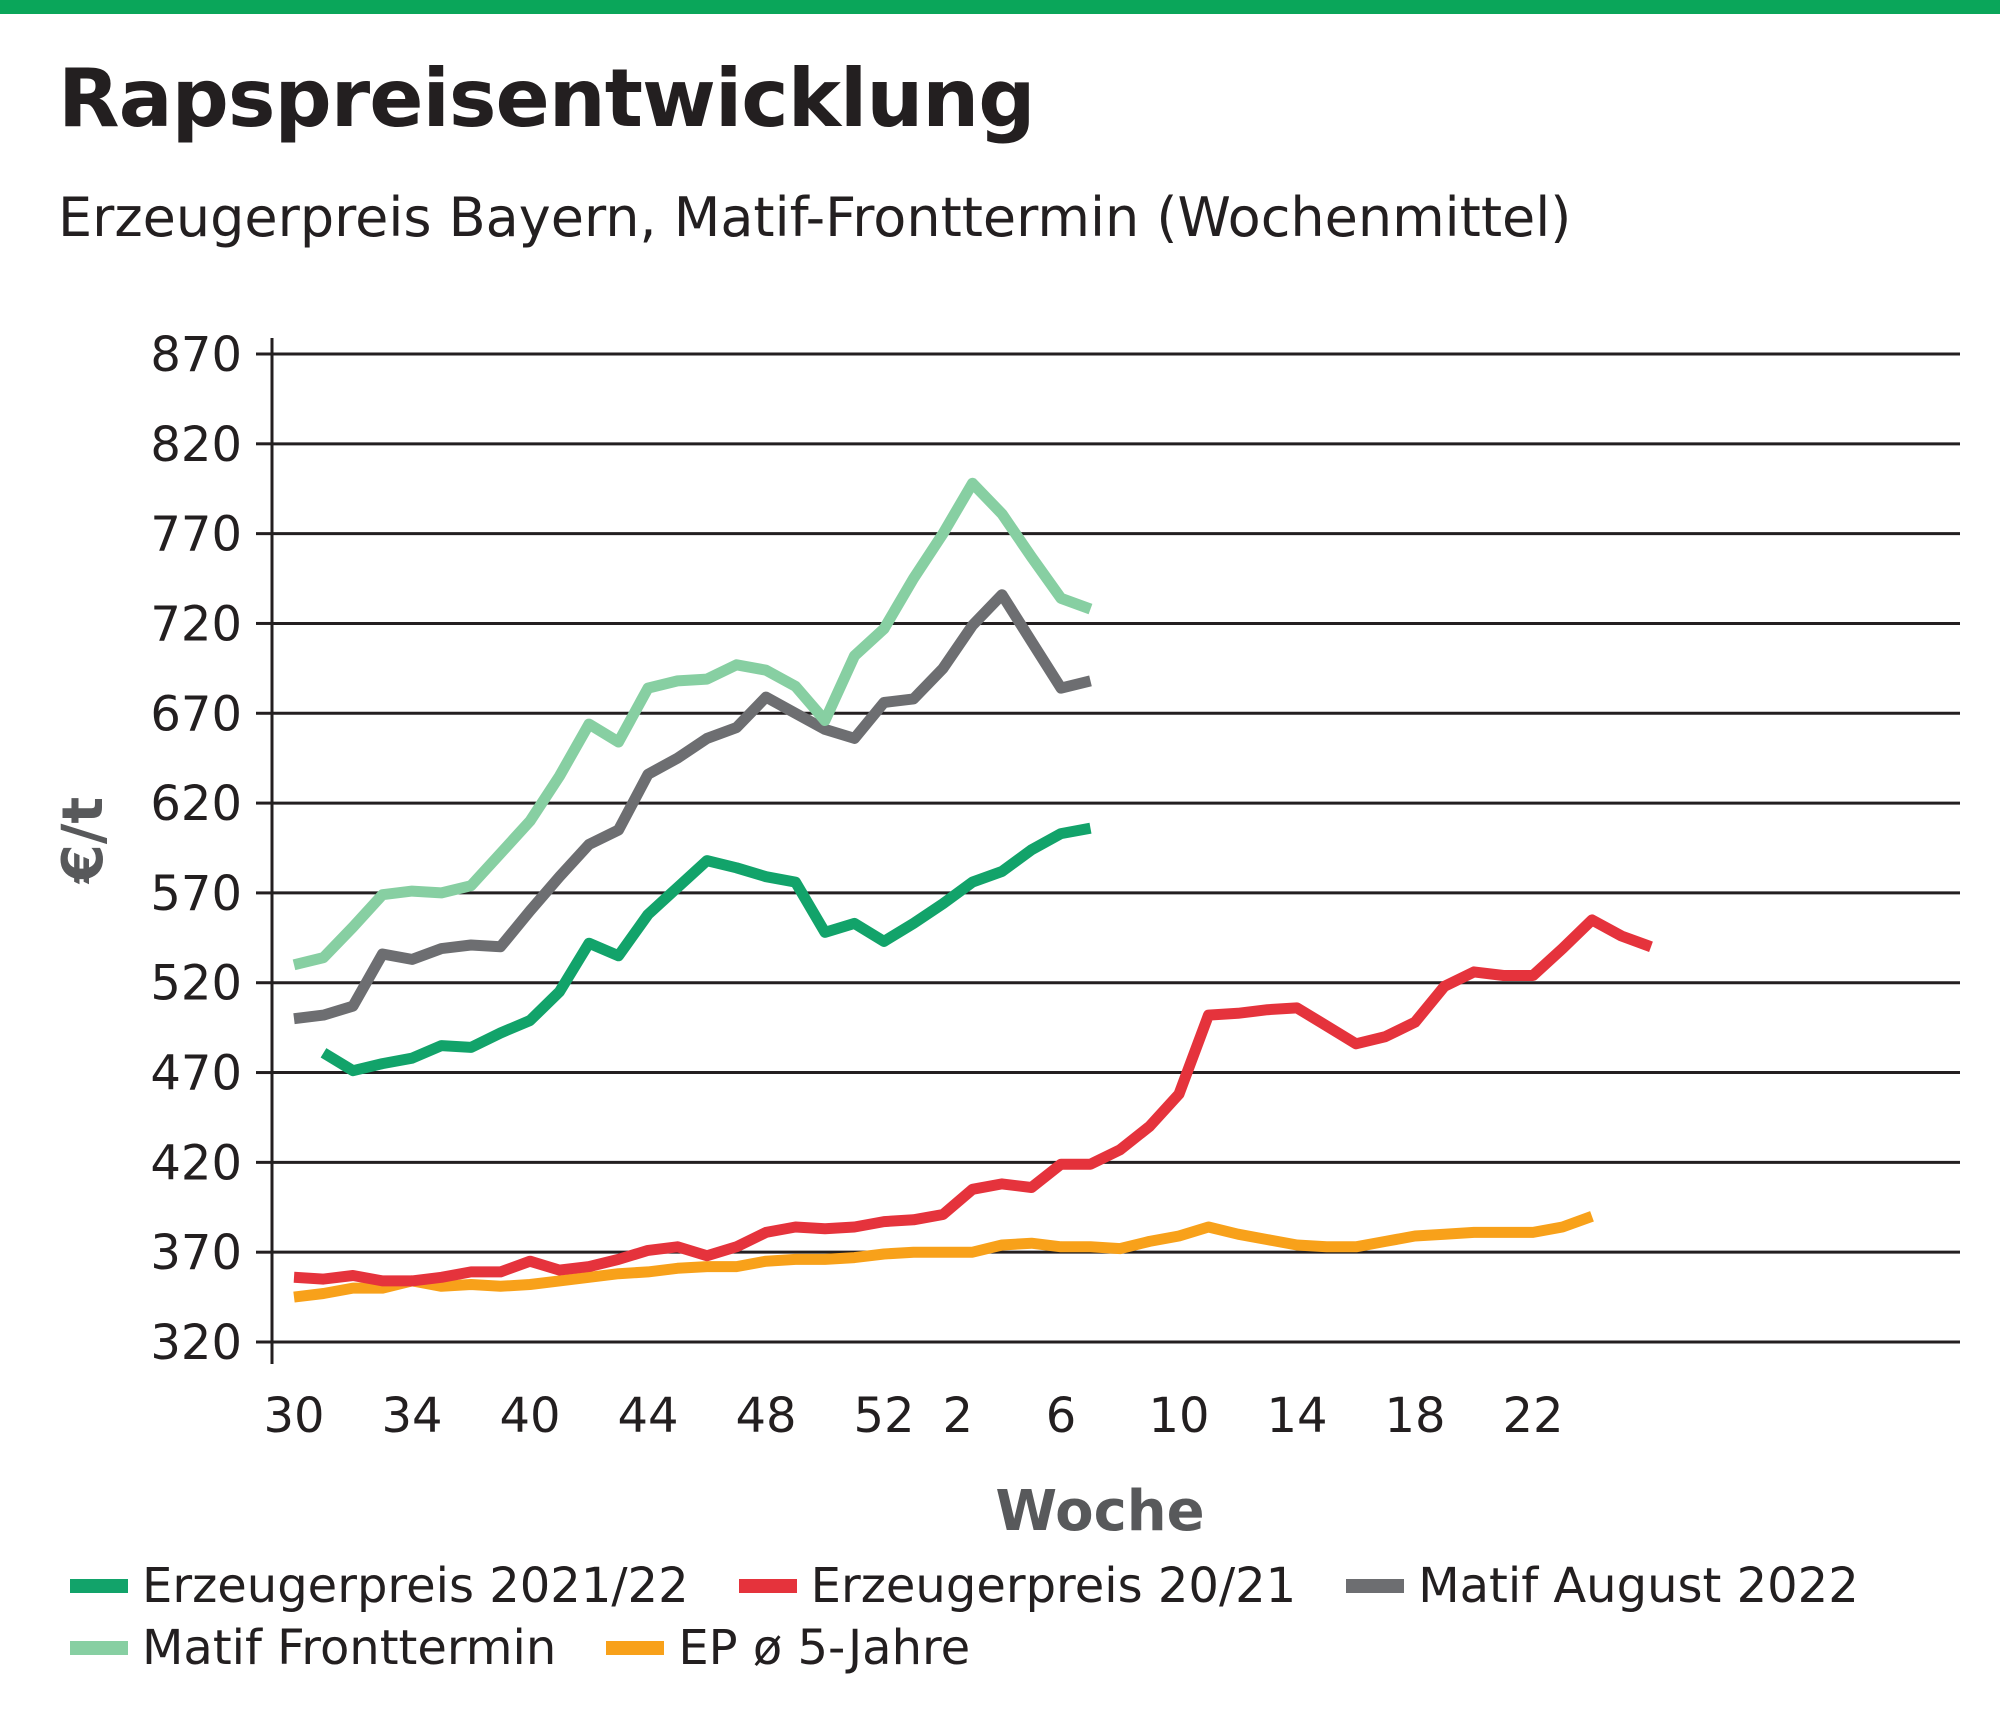 The width and height of the screenshot is (2000, 1712). I want to click on y-tick-label: 720, so click(196, 624).